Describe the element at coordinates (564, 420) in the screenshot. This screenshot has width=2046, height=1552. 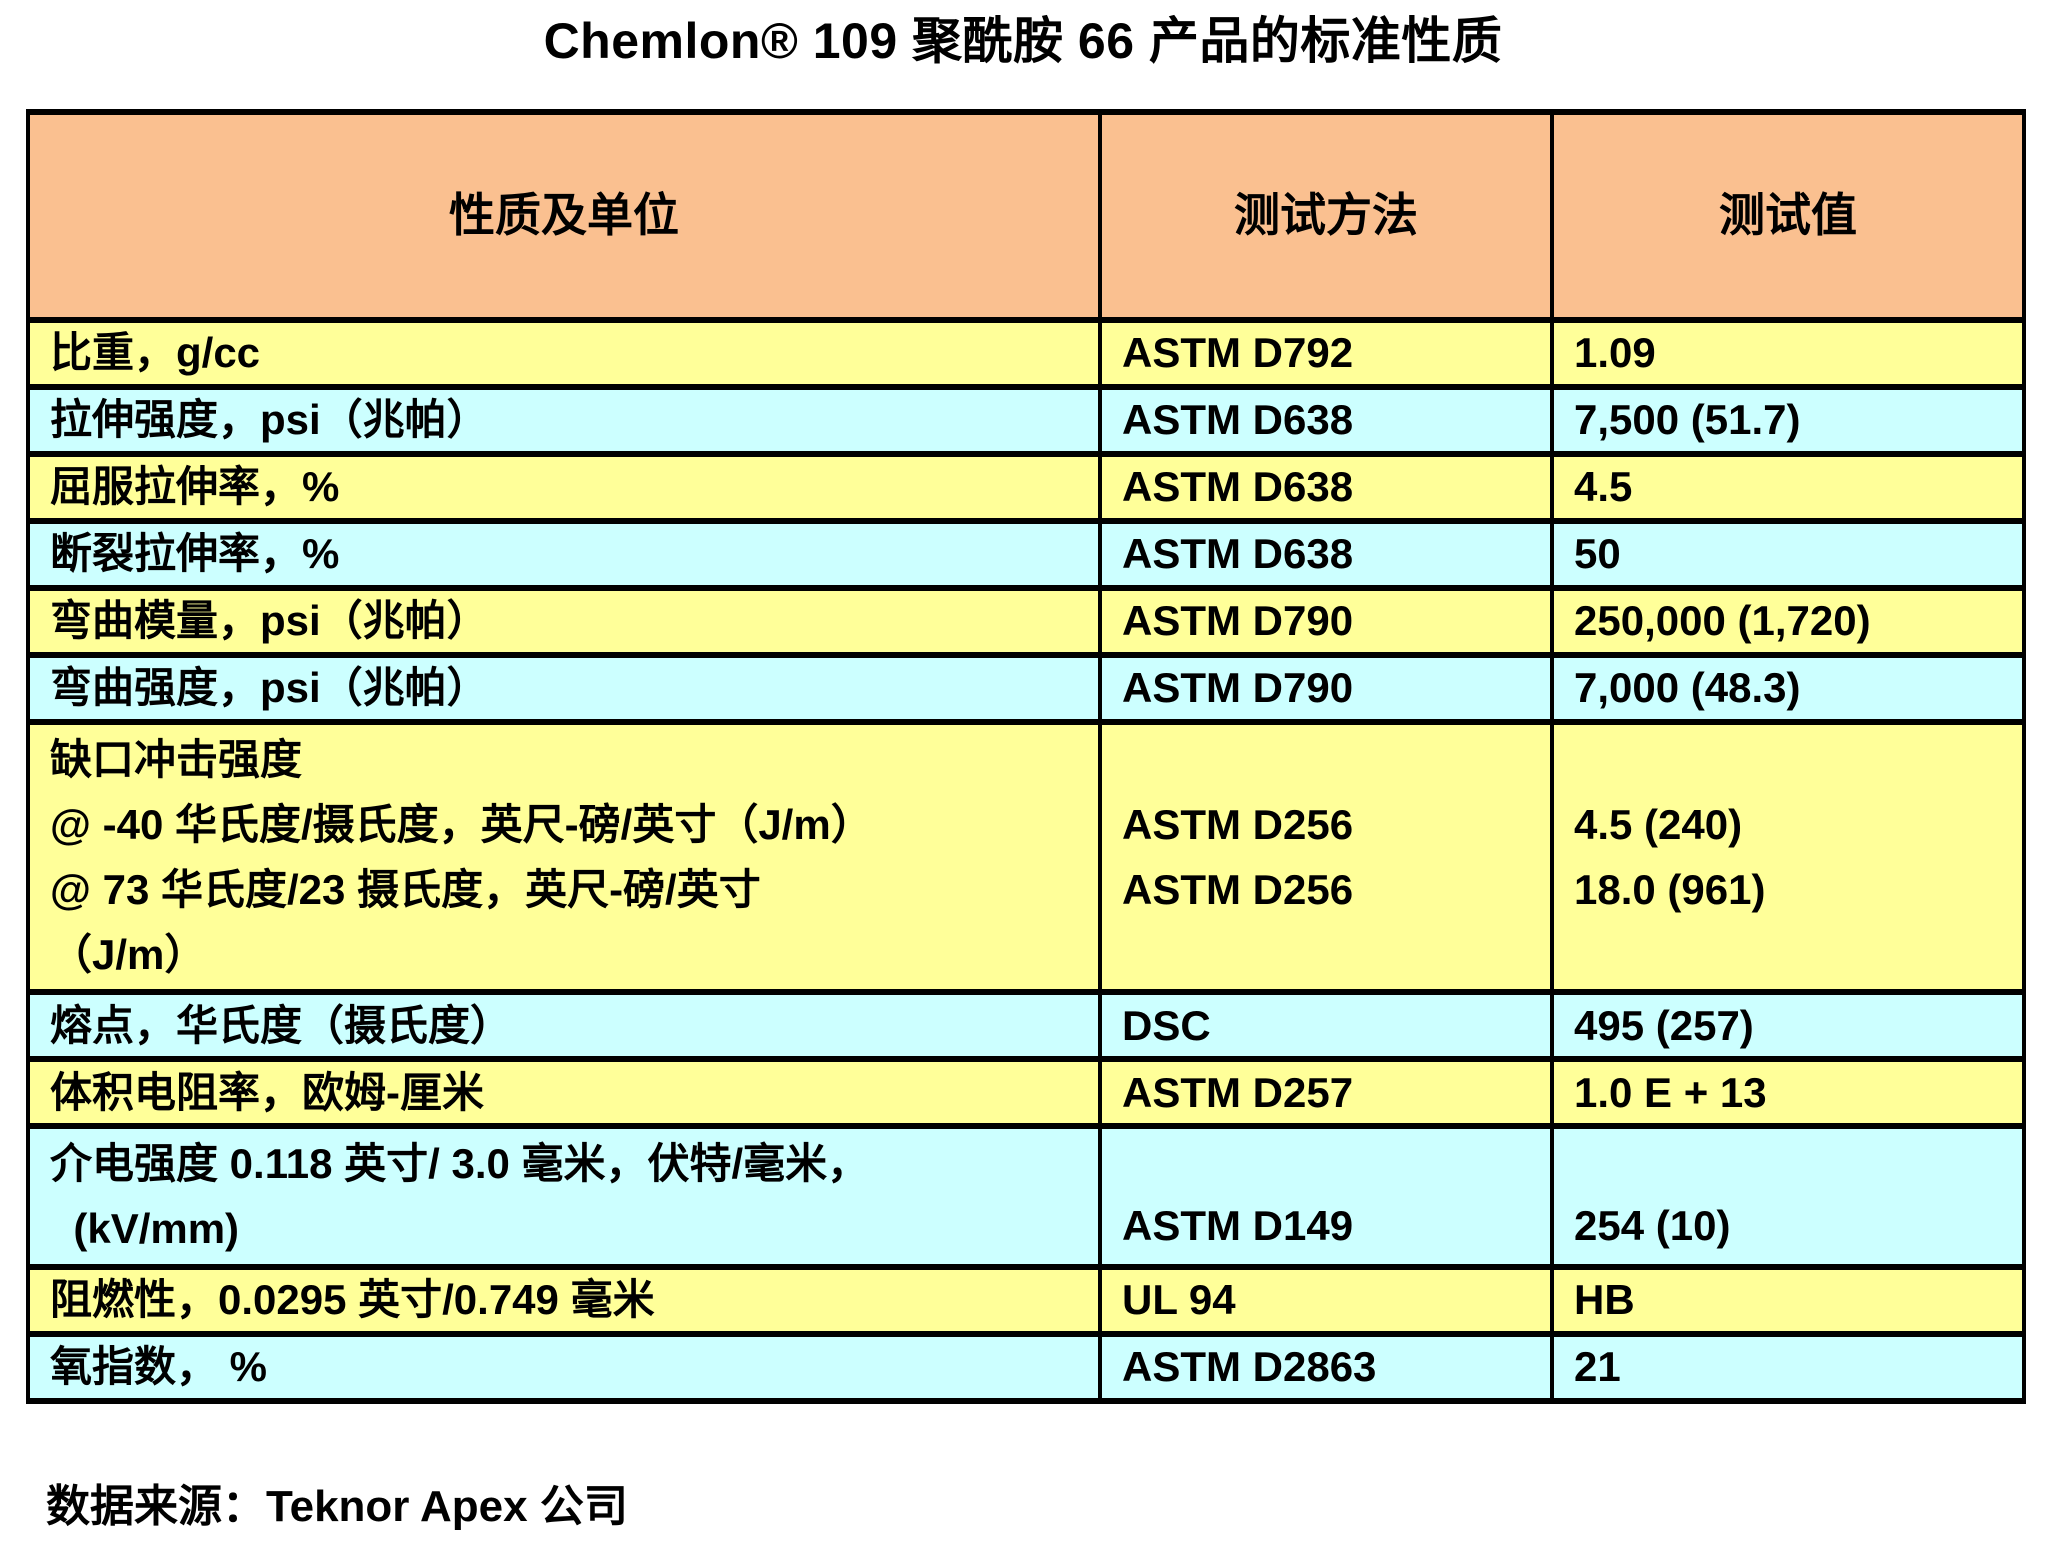
I see `property-cell: 拉伸强度，psi（兆帕）` at that location.